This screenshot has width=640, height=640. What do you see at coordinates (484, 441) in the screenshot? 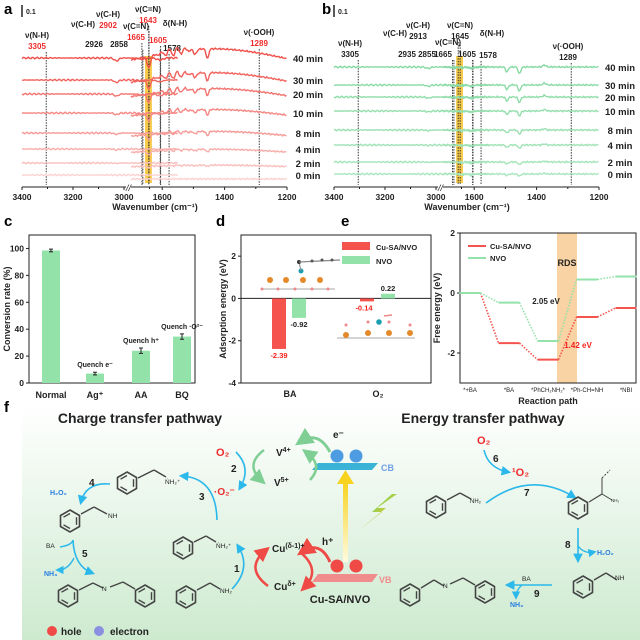
I see `o2-label-energy: O₂` at bounding box center [484, 441].